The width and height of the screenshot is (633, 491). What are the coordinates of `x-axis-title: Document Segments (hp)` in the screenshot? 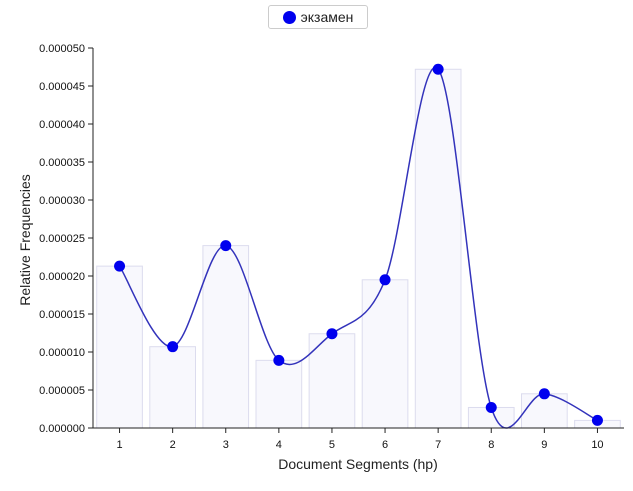 It's located at (358, 464).